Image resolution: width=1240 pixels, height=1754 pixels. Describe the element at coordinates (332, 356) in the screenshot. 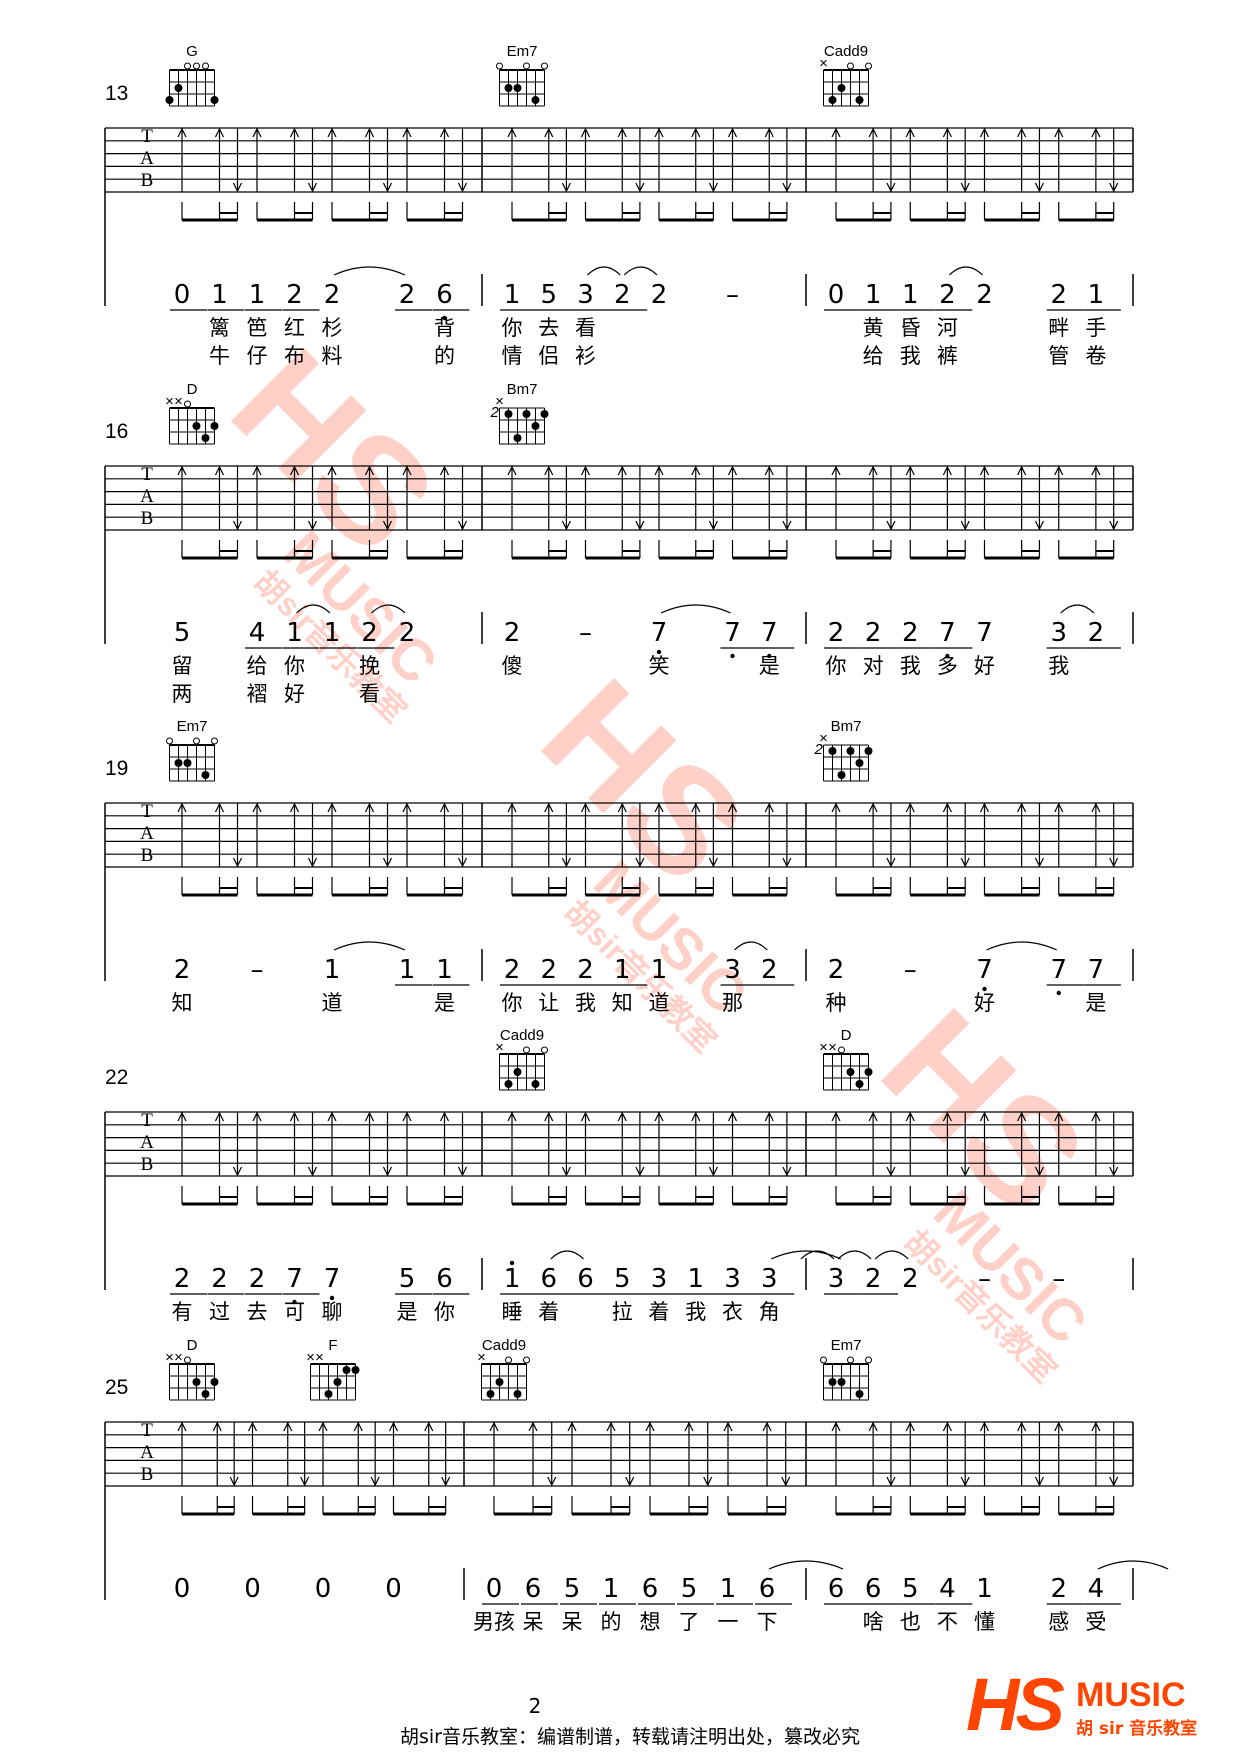

I see `lyric: 料` at that location.